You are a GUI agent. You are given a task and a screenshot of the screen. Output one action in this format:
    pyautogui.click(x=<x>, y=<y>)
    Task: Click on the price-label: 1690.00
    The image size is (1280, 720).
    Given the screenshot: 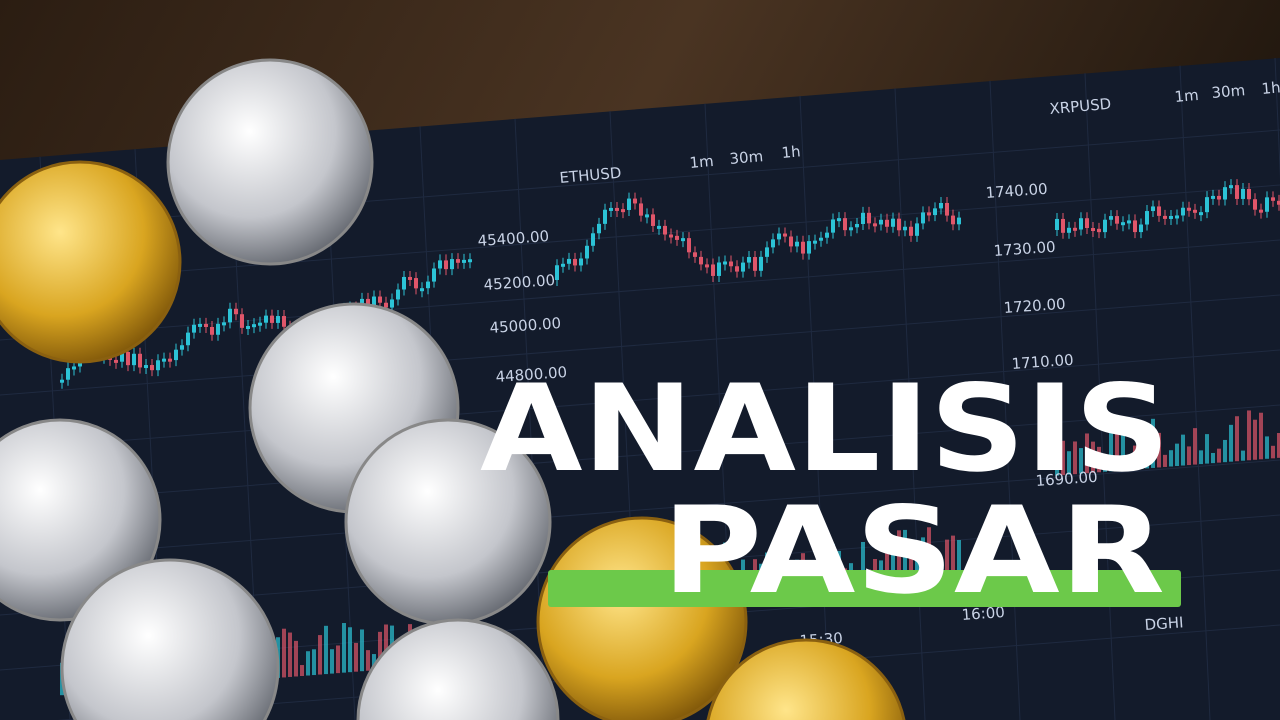 What is the action you would take?
    pyautogui.click(x=1066, y=479)
    